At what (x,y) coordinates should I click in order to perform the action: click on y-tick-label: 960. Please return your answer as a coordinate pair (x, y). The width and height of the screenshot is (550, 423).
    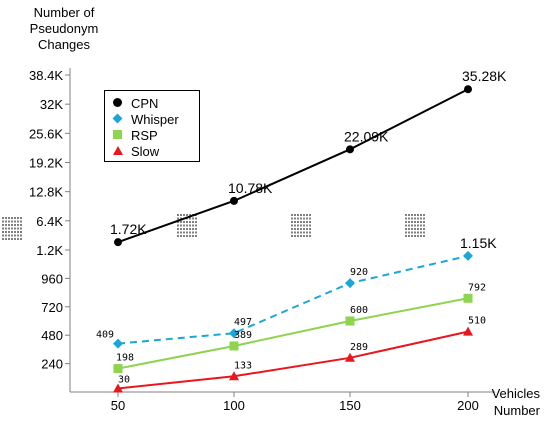
    Looking at the image, I should click on (52, 278).